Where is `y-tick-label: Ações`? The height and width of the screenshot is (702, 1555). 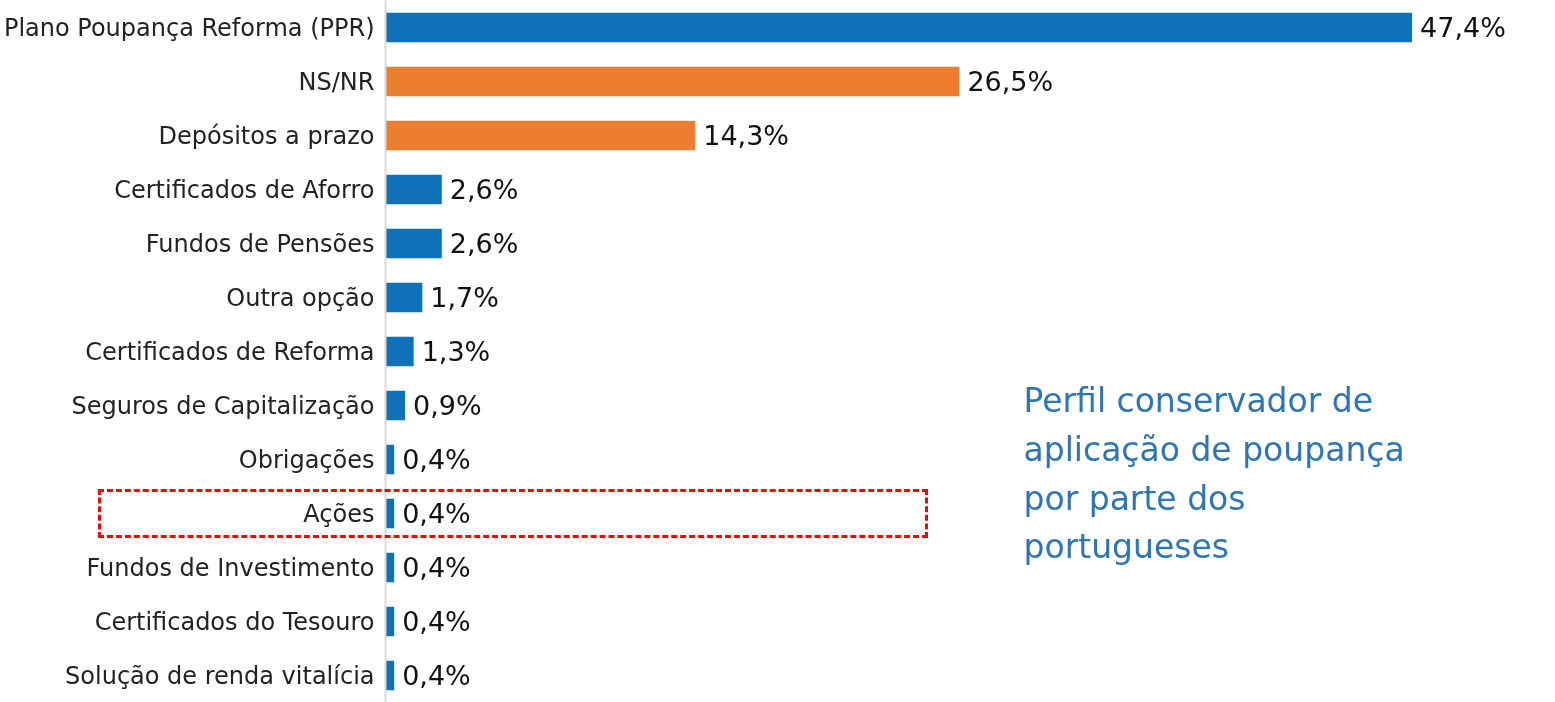 y-tick-label: Ações is located at coordinates (339, 513).